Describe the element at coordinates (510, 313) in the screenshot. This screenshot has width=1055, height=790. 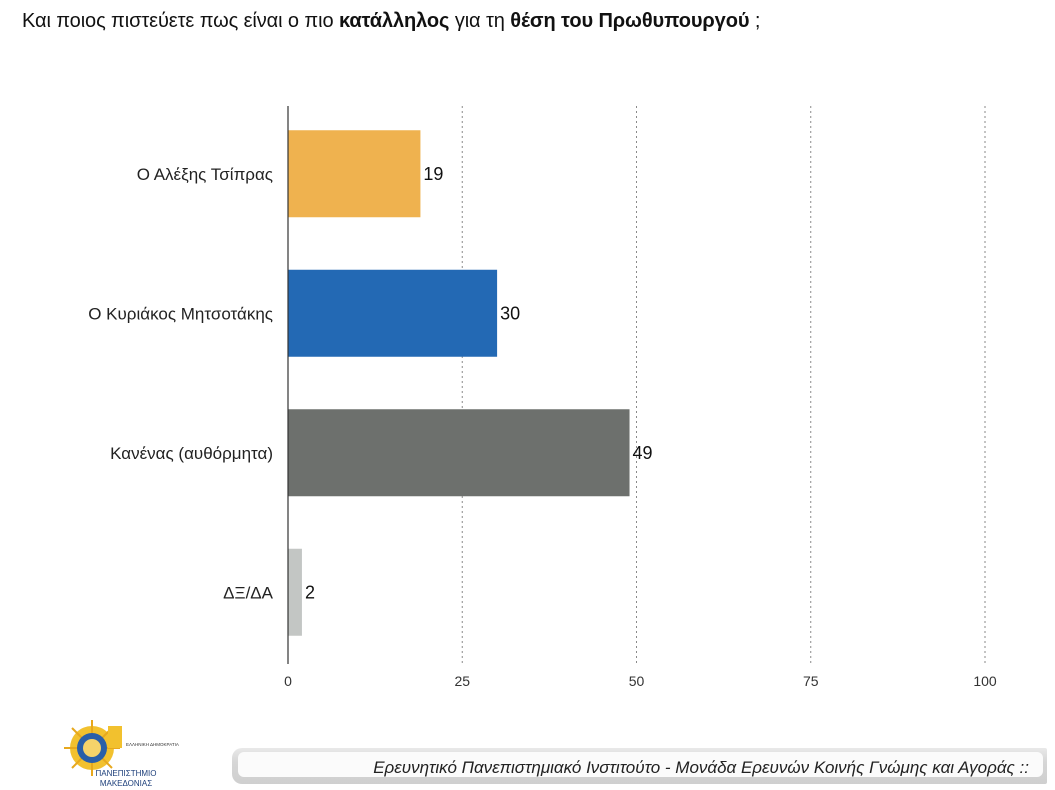
I see `value-label-2: 30` at that location.